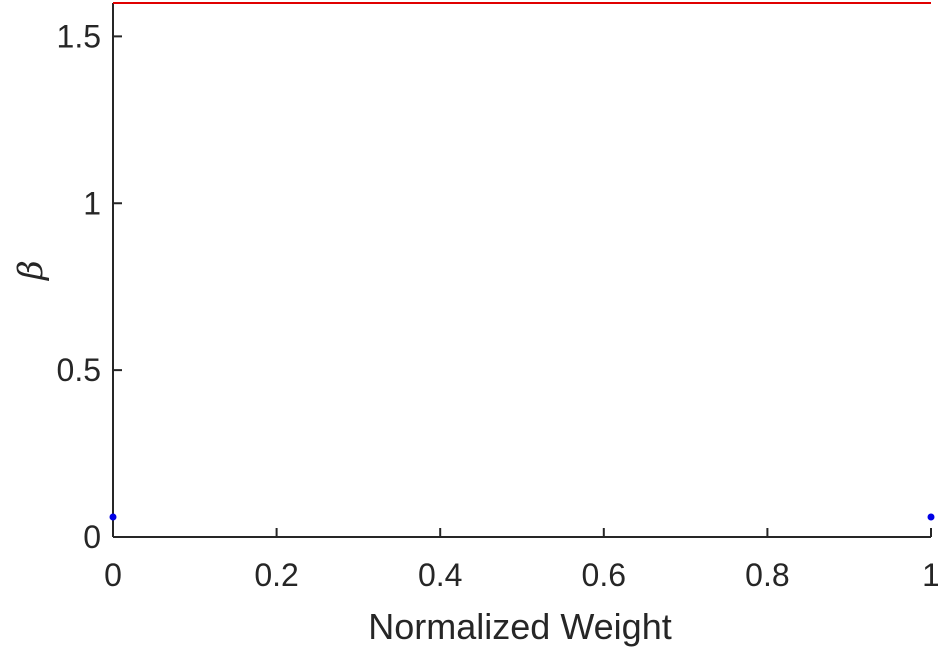  I want to click on x-axis: 0 0.2 0.4 0.6 0.8 1, so click(521, 560).